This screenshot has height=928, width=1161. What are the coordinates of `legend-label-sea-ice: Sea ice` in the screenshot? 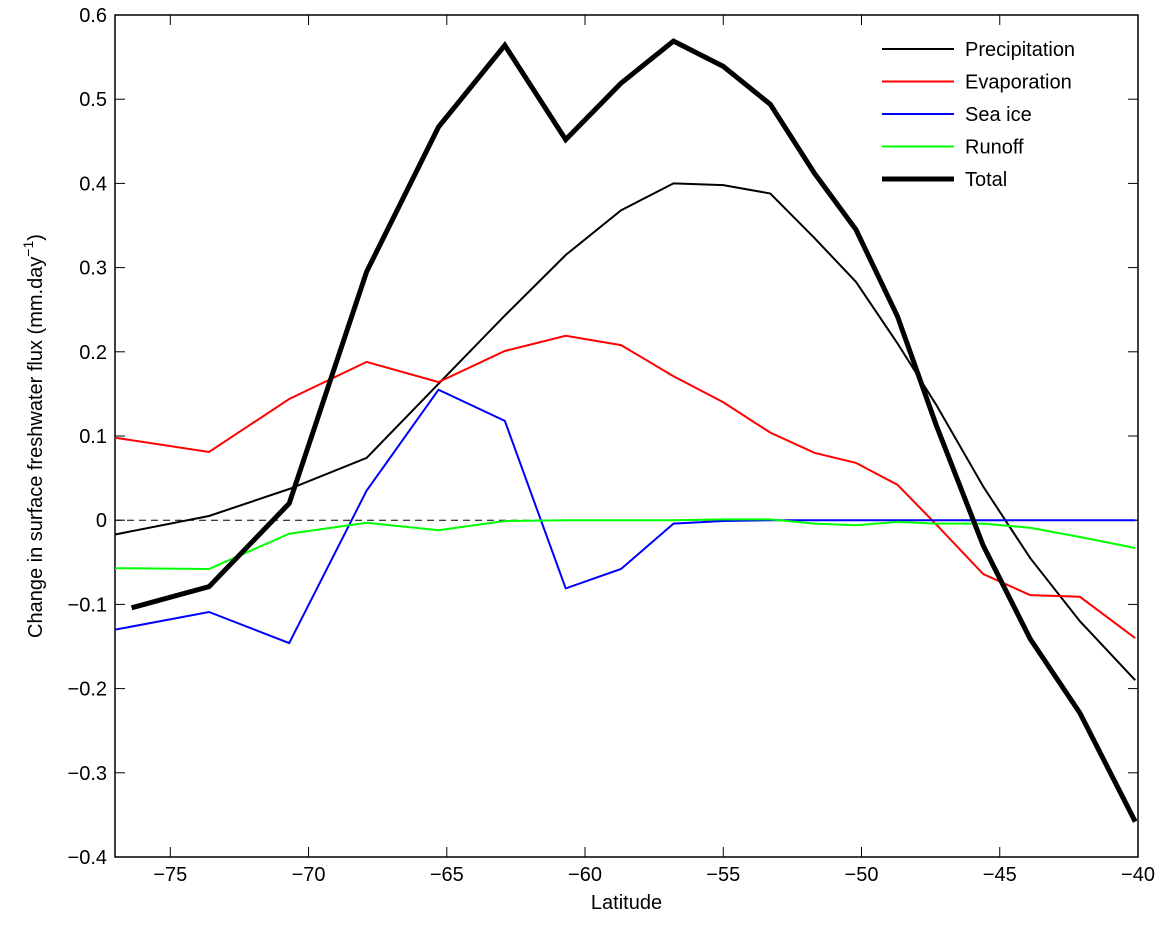 It's located at (998, 115).